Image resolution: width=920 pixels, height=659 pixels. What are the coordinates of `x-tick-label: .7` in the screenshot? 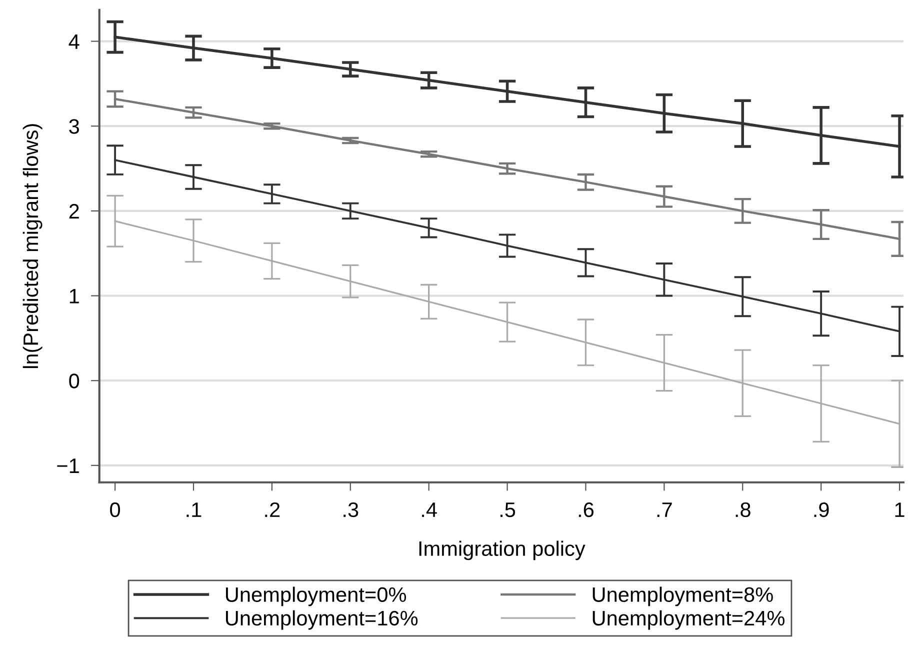 It's located at (664, 509).